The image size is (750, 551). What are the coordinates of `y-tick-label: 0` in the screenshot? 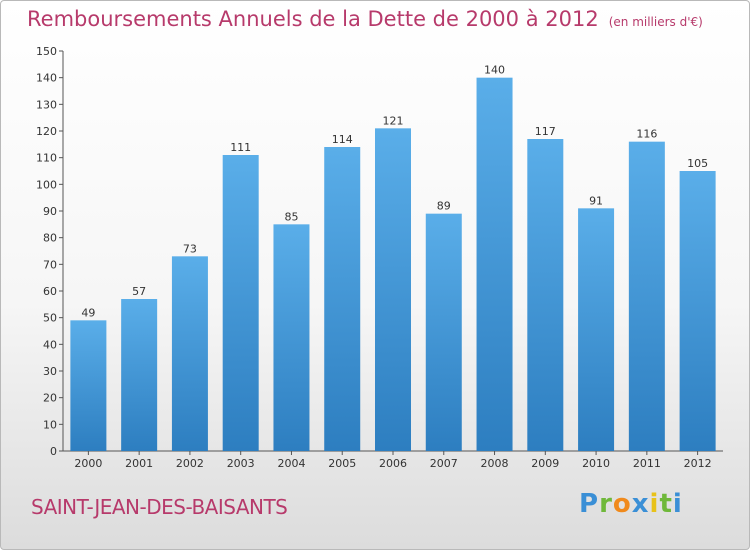 It's located at (53, 451).